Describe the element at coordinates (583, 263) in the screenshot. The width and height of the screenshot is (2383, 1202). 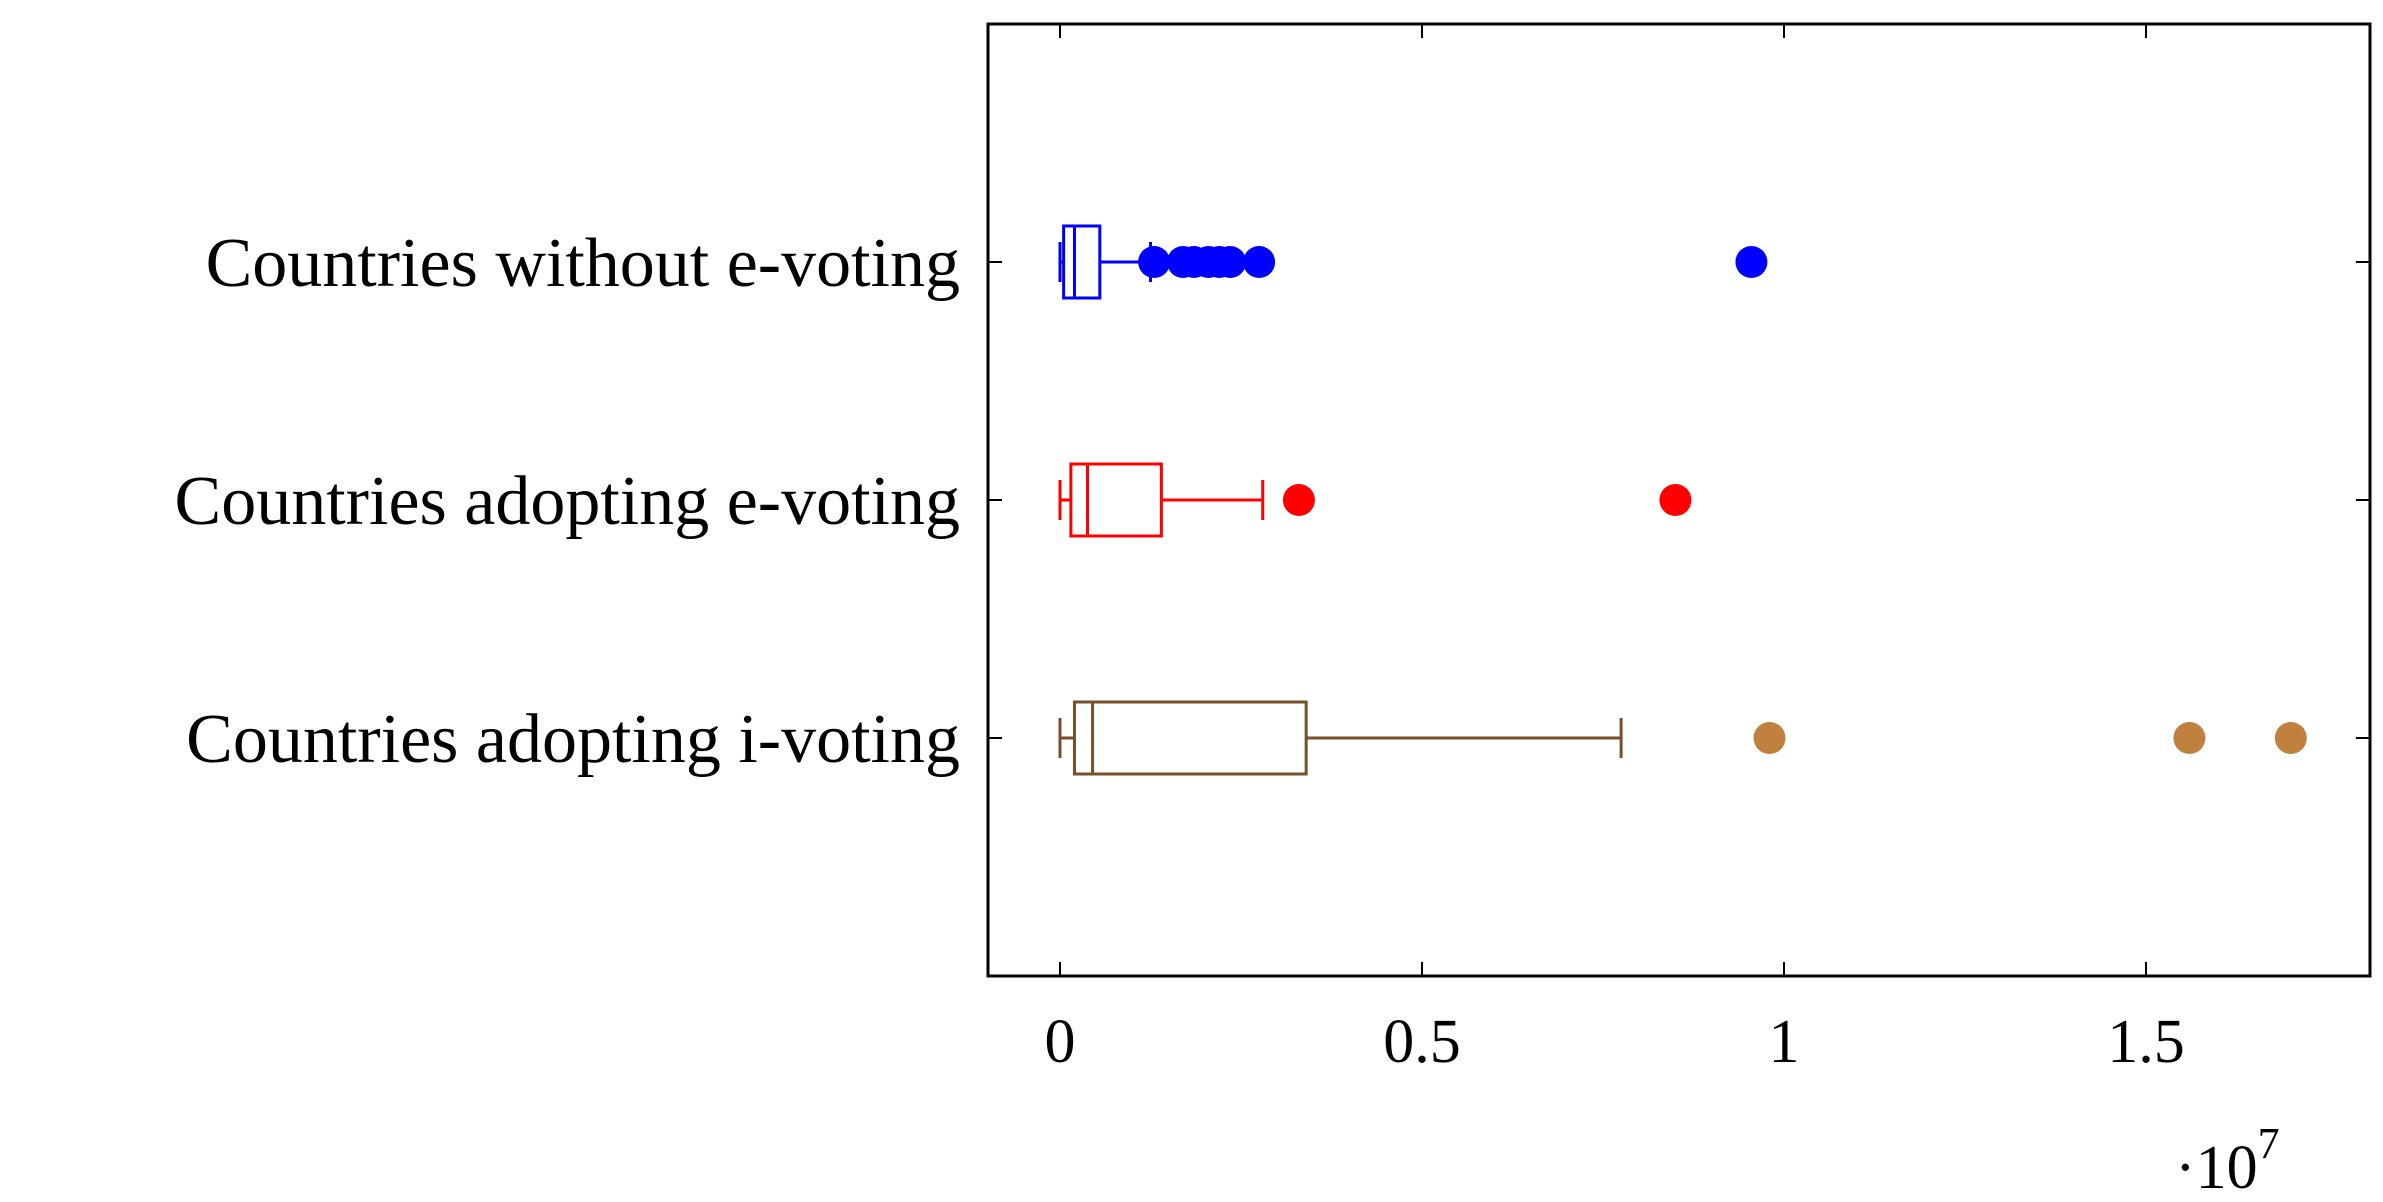
I see `category-label-0: Countries without e-voting` at that location.